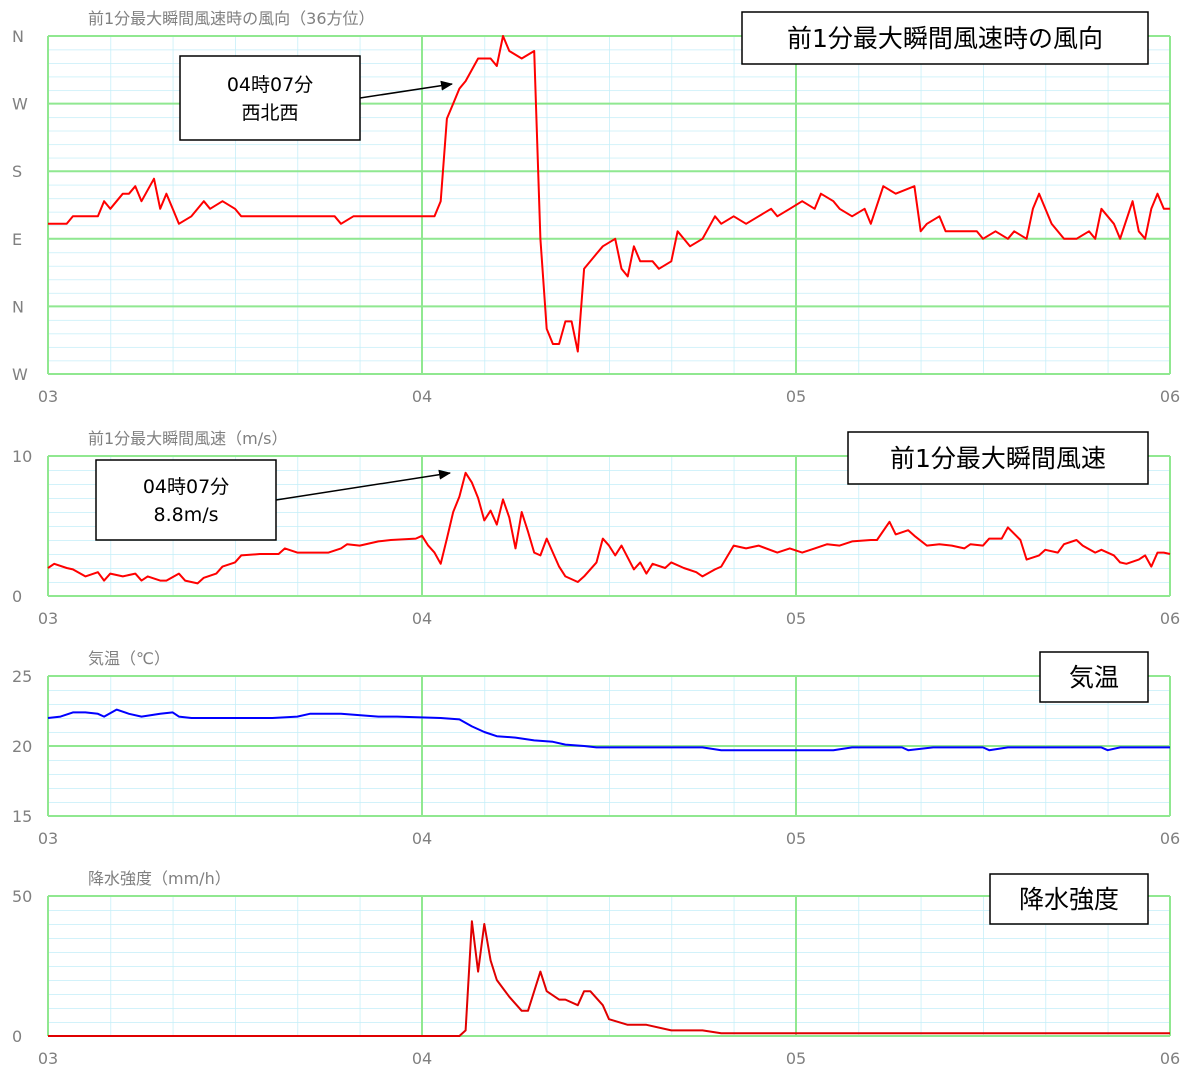 This screenshot has width=1188, height=1068. I want to click on label-text: 前1分最大瞬間風速時の風向, so click(945, 38).